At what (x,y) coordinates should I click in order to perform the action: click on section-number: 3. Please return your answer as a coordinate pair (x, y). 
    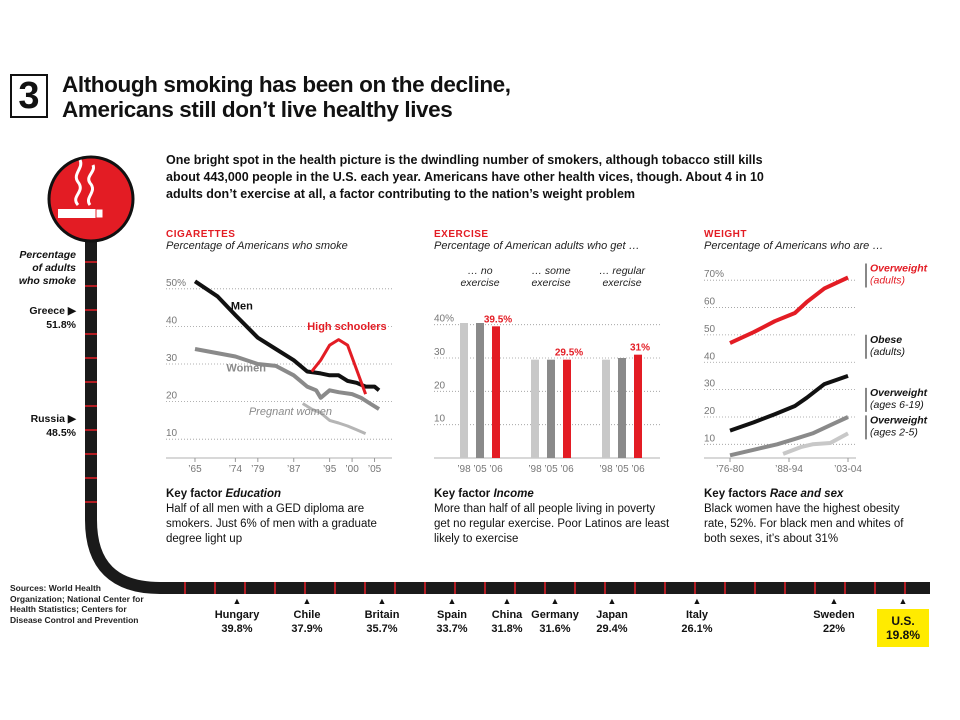
    Looking at the image, I should click on (29, 96).